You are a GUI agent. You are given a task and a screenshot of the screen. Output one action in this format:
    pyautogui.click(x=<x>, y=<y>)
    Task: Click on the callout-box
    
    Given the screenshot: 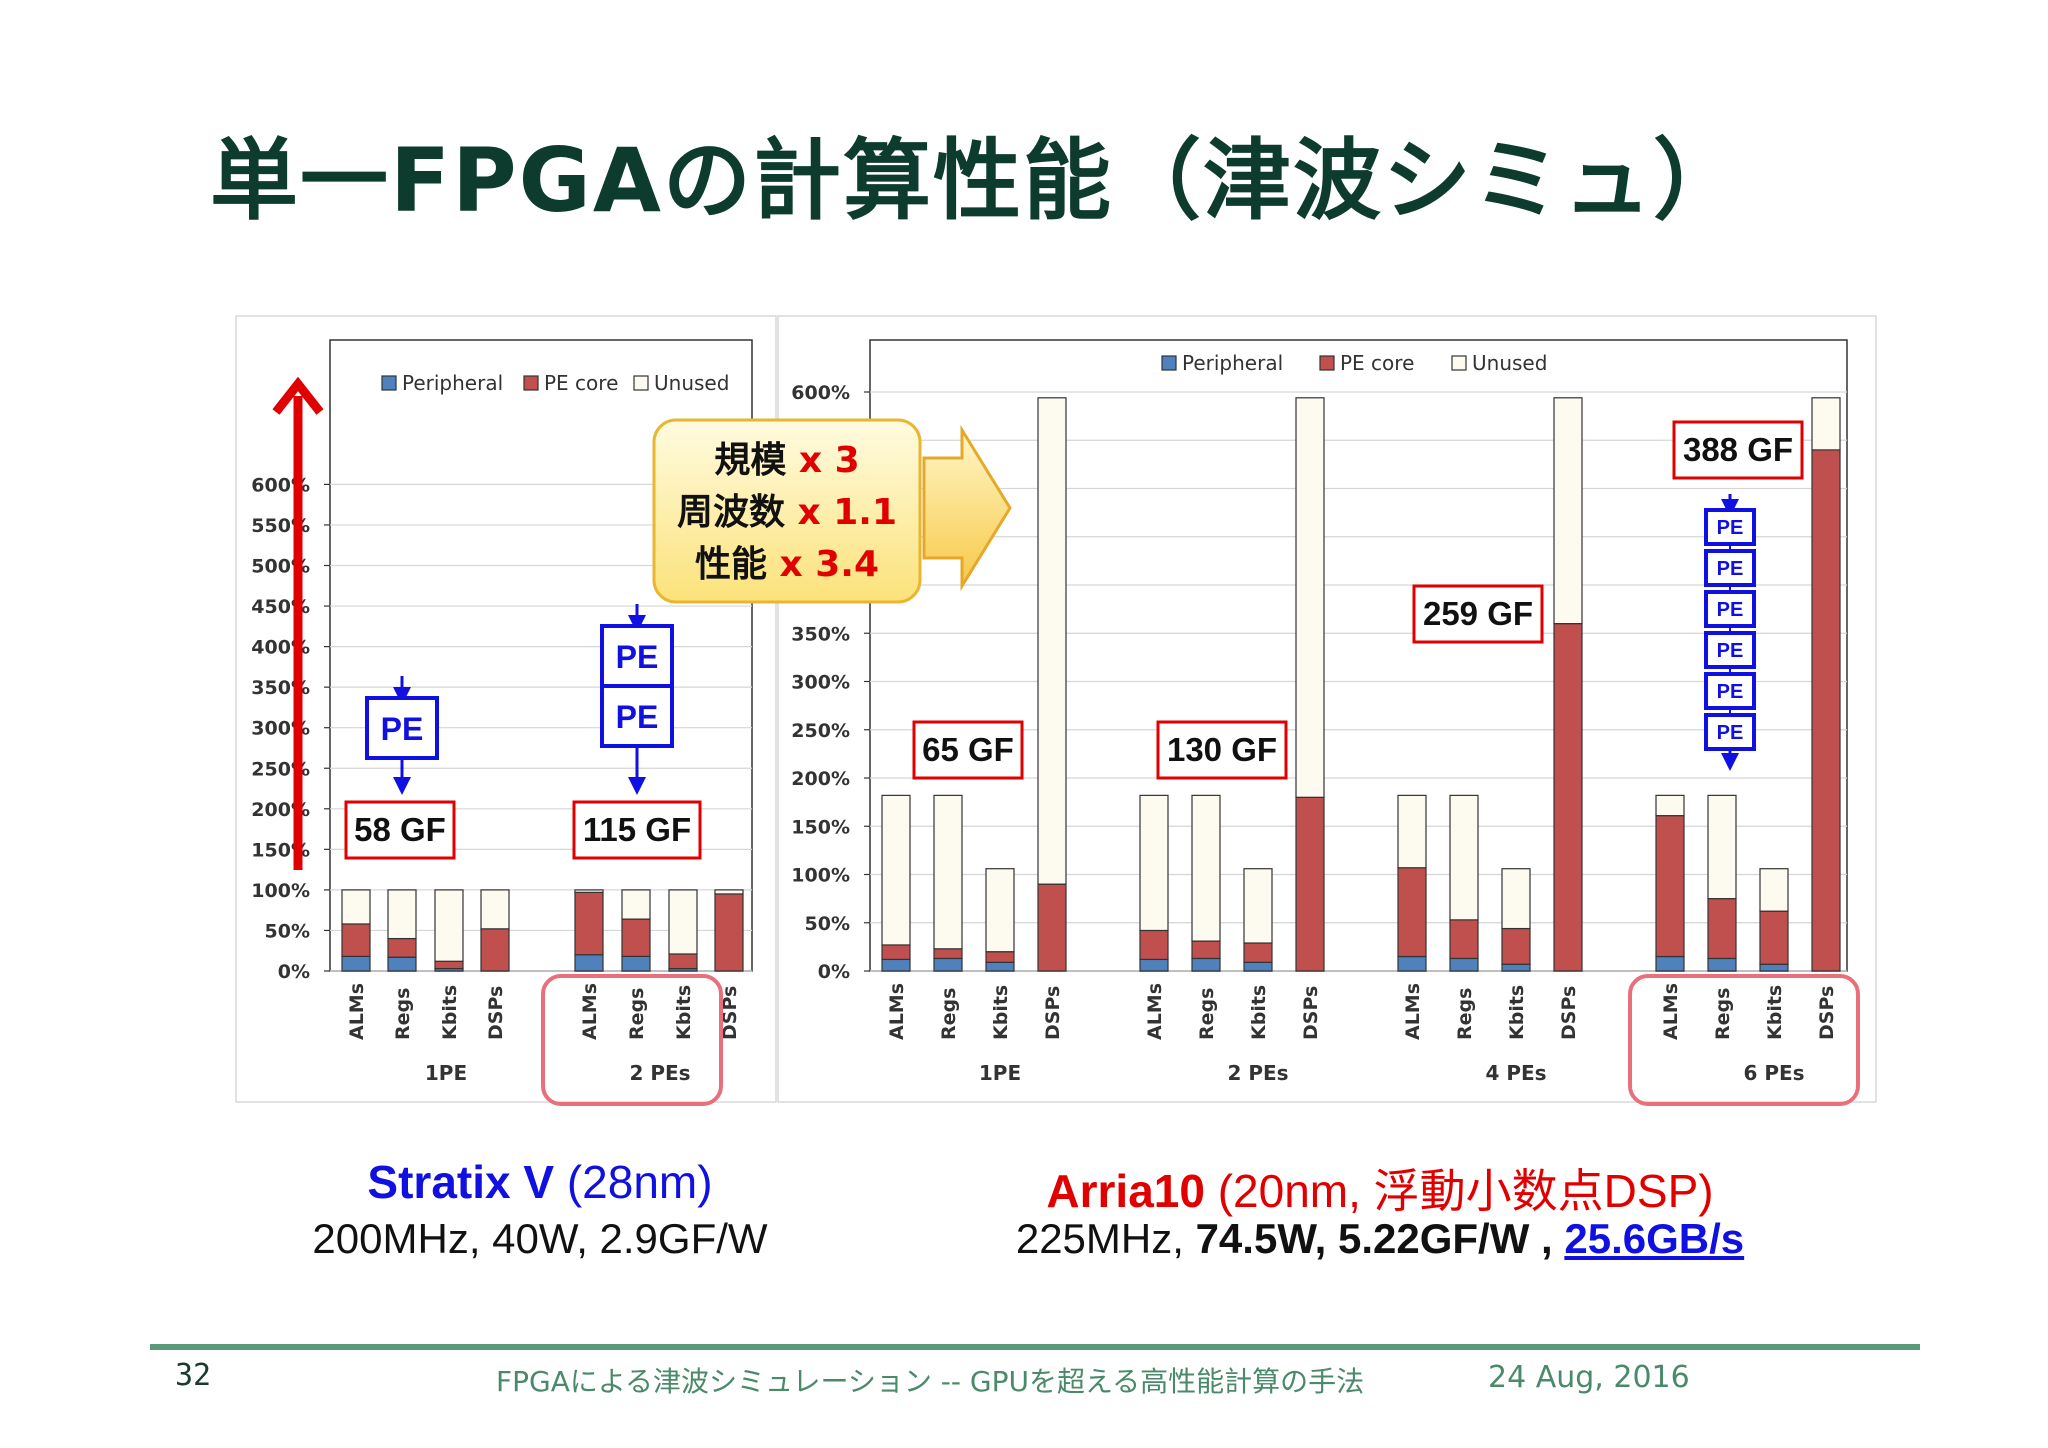 What is the action you would take?
    pyautogui.click(x=787, y=511)
    